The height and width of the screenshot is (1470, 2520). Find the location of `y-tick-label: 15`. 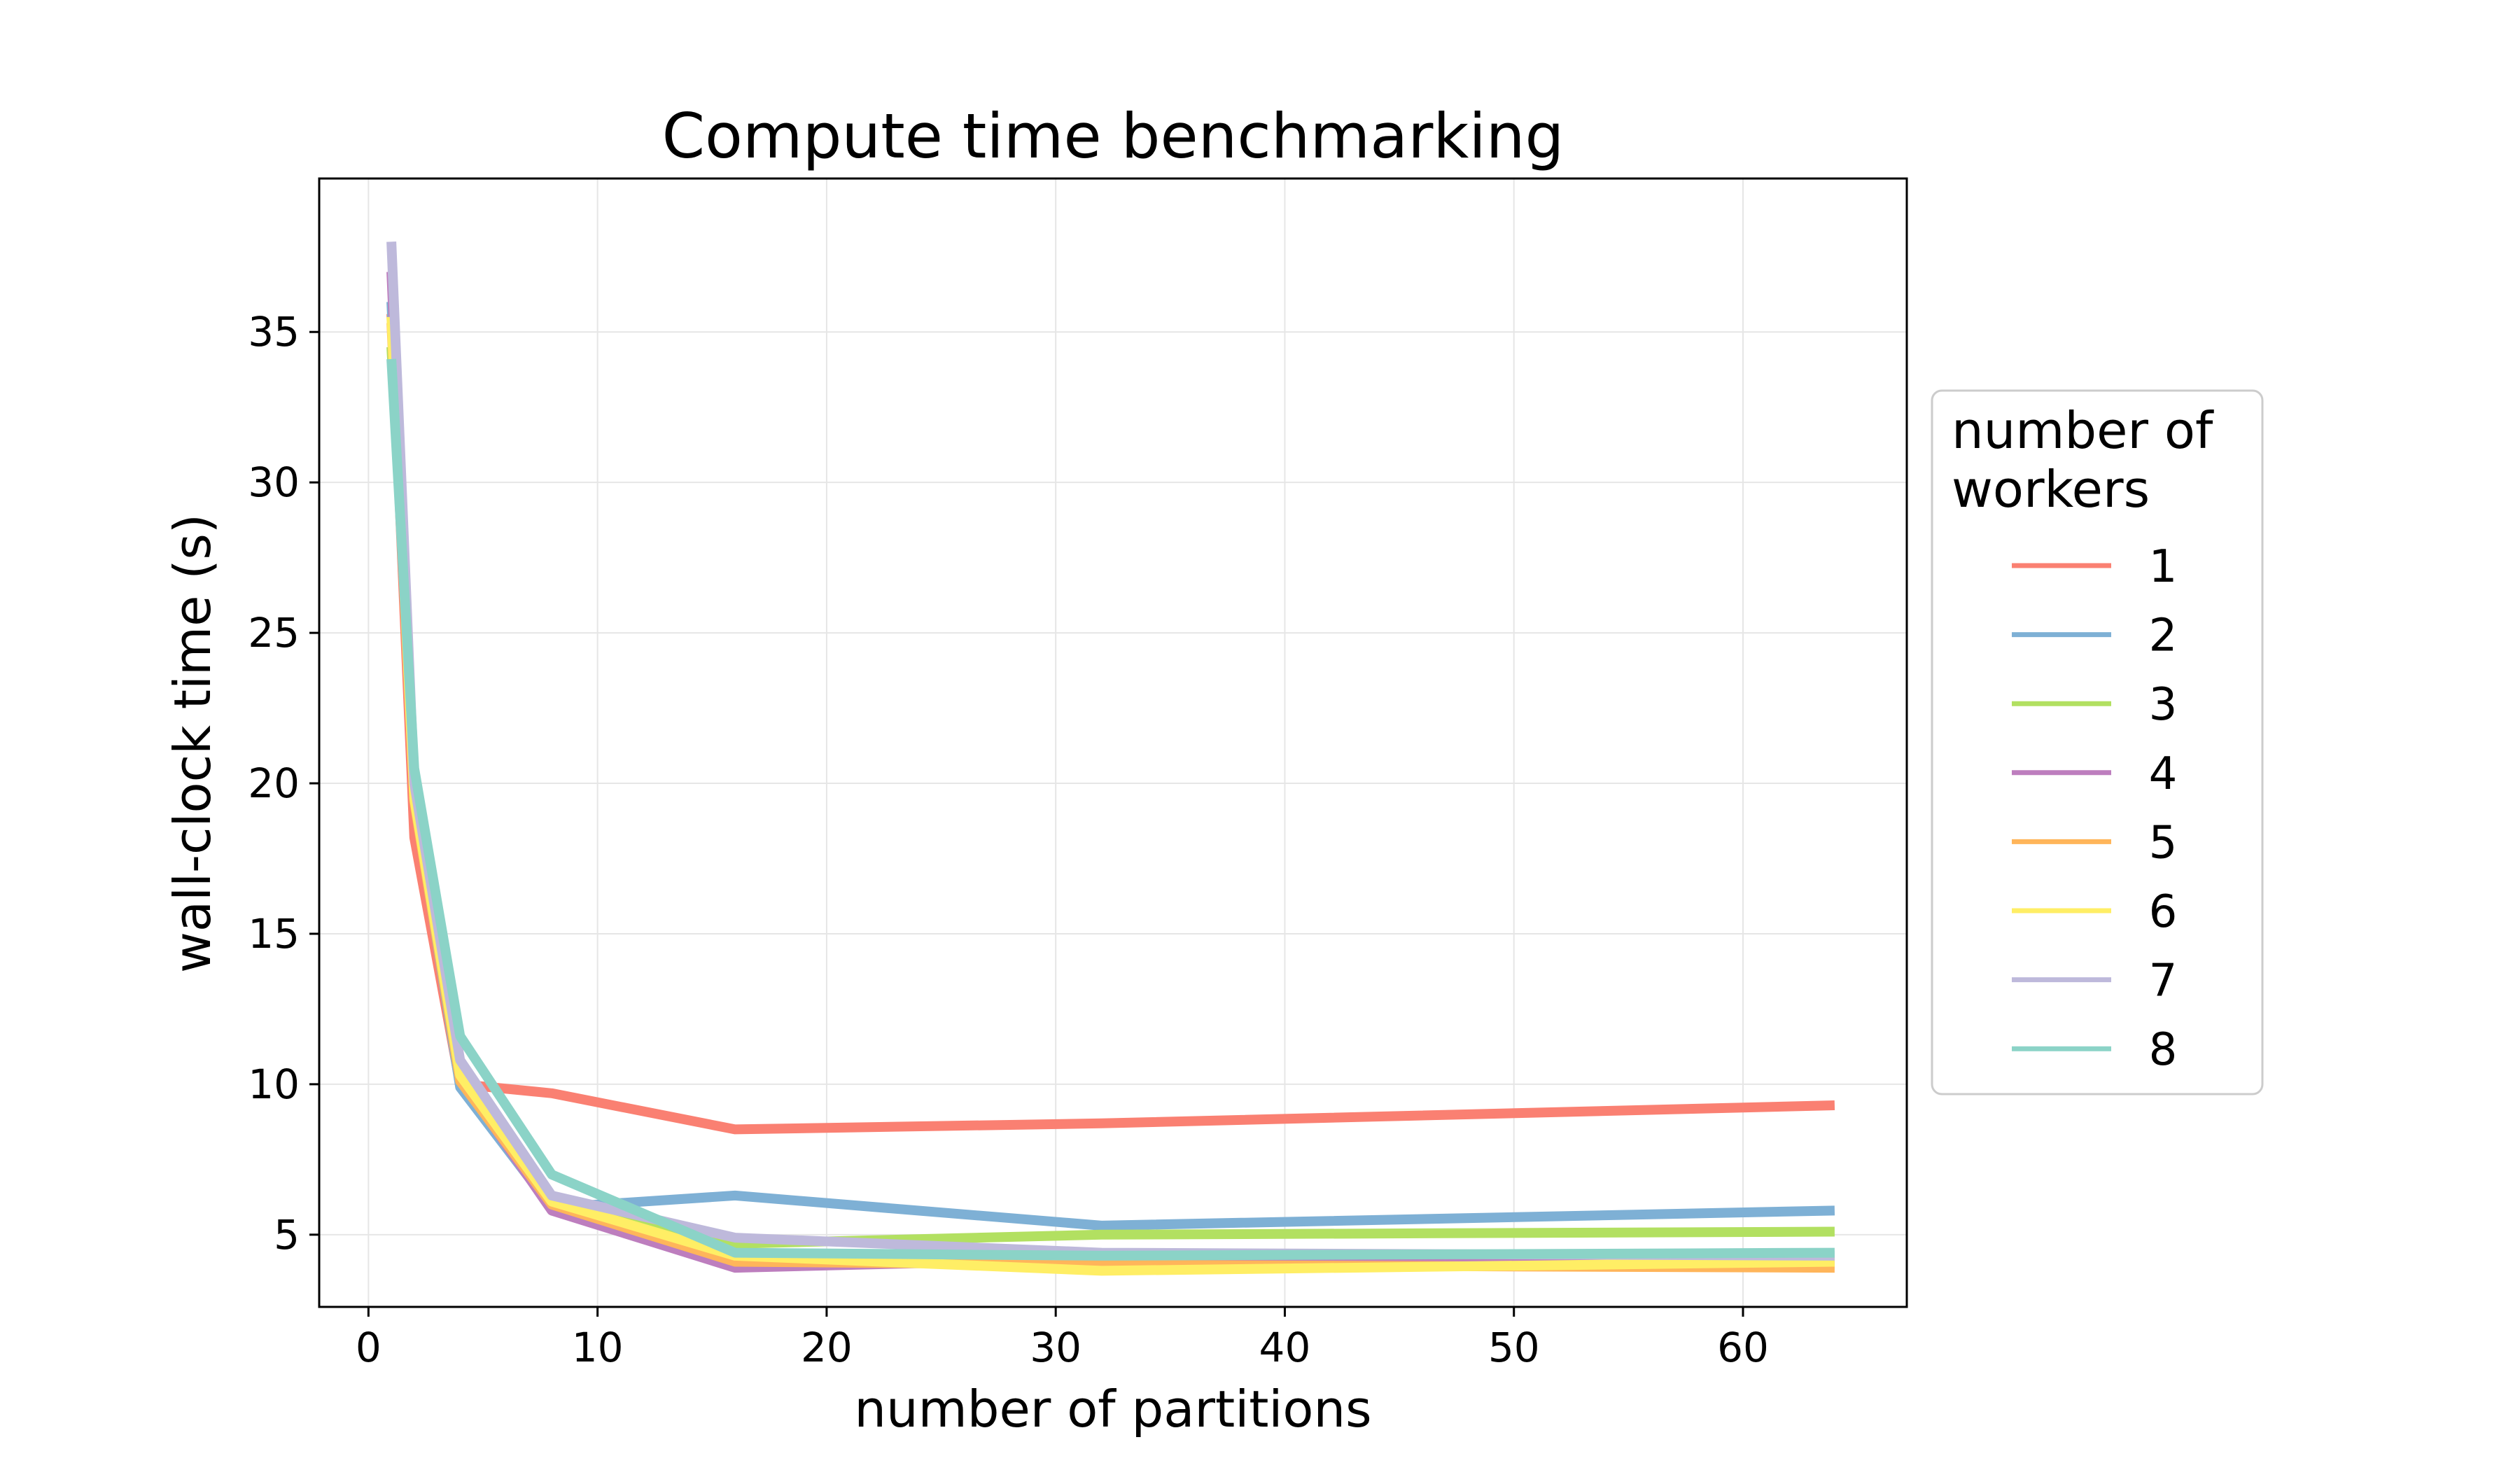

y-tick-label: 15 is located at coordinates (274, 934).